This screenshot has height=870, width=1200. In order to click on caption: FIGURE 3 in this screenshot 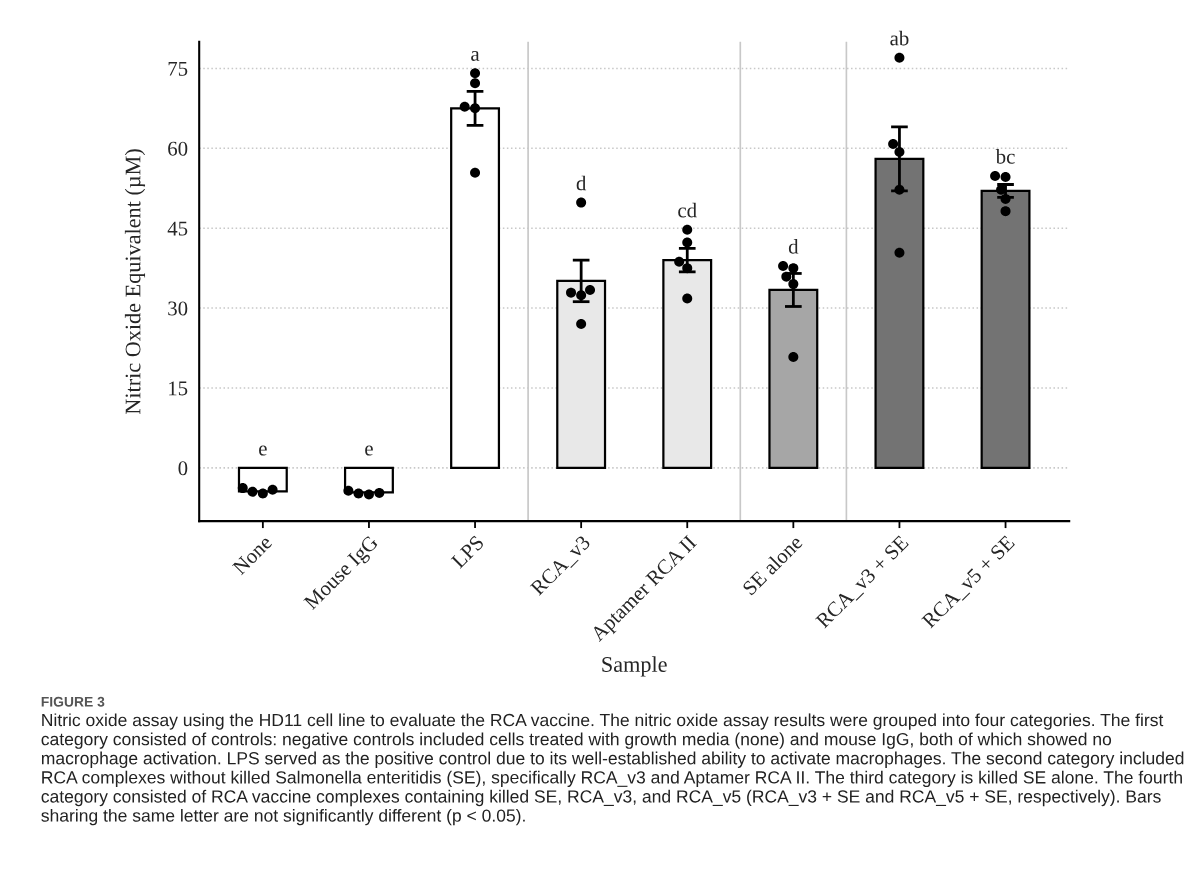, I will do `click(73, 701)`.